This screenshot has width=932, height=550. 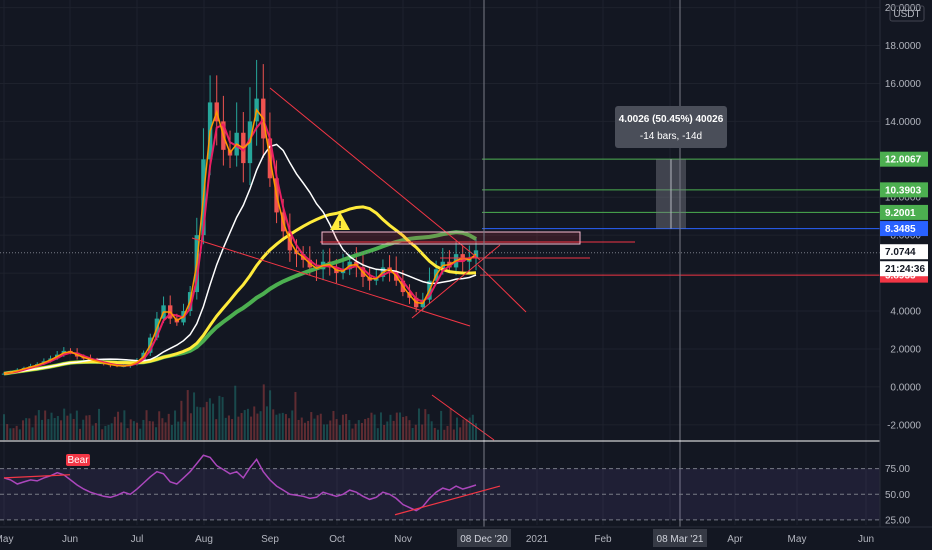 What do you see at coordinates (671, 167) in the screenshot?
I see `price-range-measure: 4.0026 (50.45%) 40026 -14 bars, -14d` at bounding box center [671, 167].